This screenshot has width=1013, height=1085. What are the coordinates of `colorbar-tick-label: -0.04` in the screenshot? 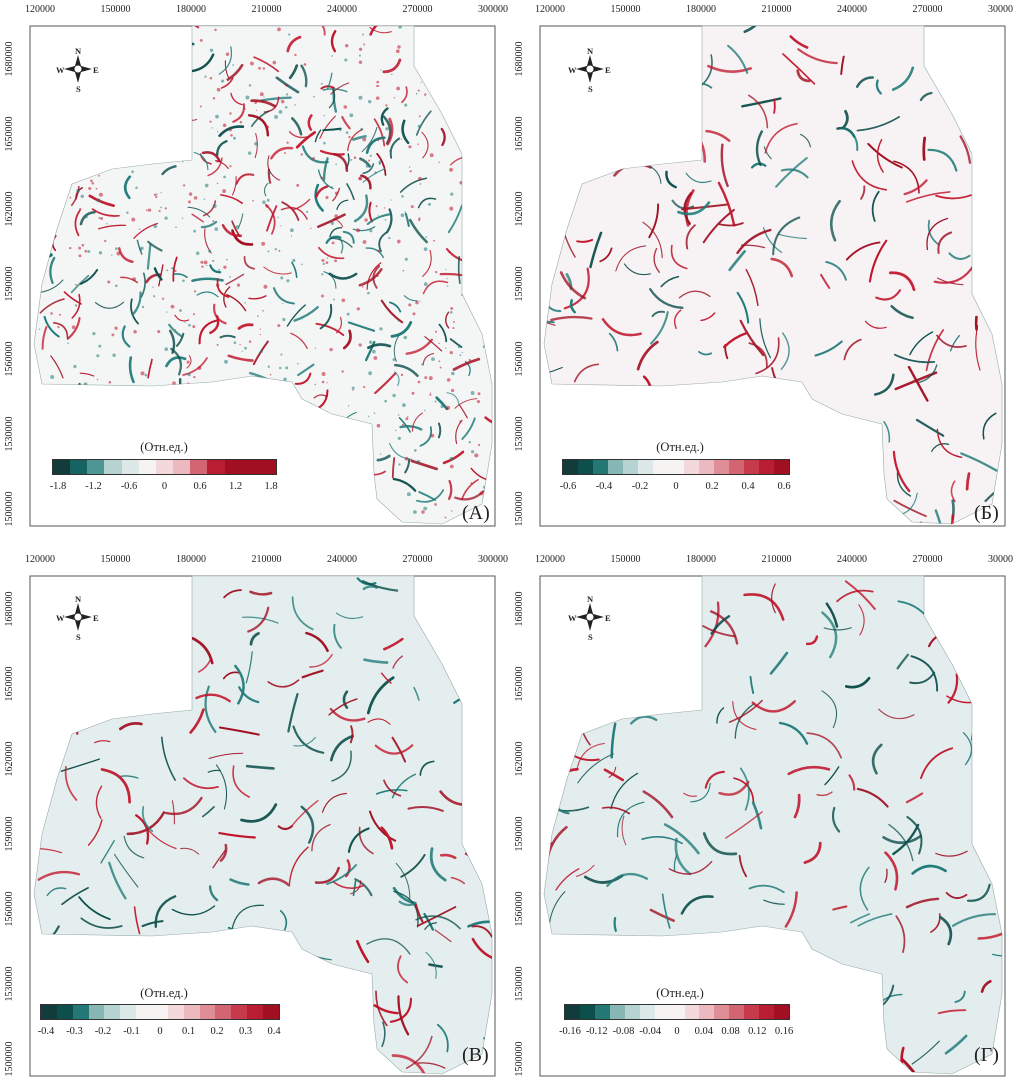 It's located at (650, 1031).